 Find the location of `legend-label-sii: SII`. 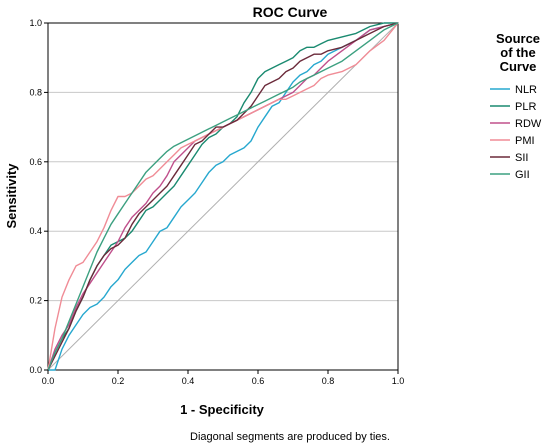

legend-label-sii: SII is located at coordinates (521, 158).